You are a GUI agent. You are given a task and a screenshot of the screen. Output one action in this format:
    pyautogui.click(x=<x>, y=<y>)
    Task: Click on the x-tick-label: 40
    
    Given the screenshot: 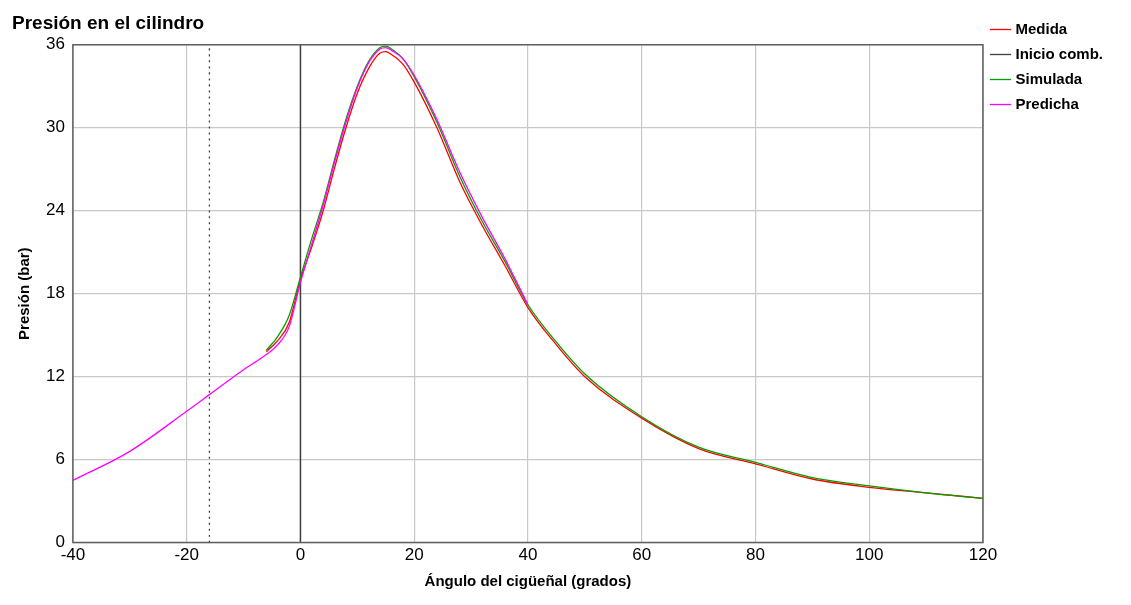 What is the action you would take?
    pyautogui.click(x=528, y=555)
    